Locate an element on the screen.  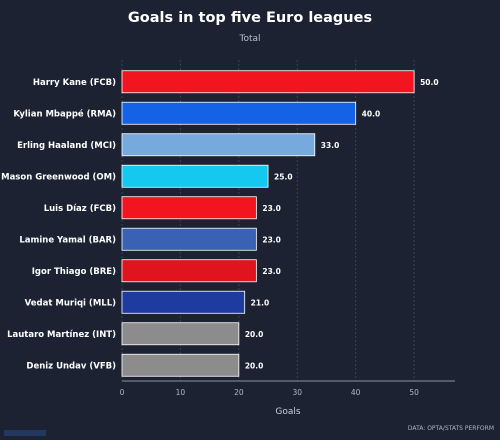
category-label: Igor Thiago (BRE) is located at coordinates (74, 272).